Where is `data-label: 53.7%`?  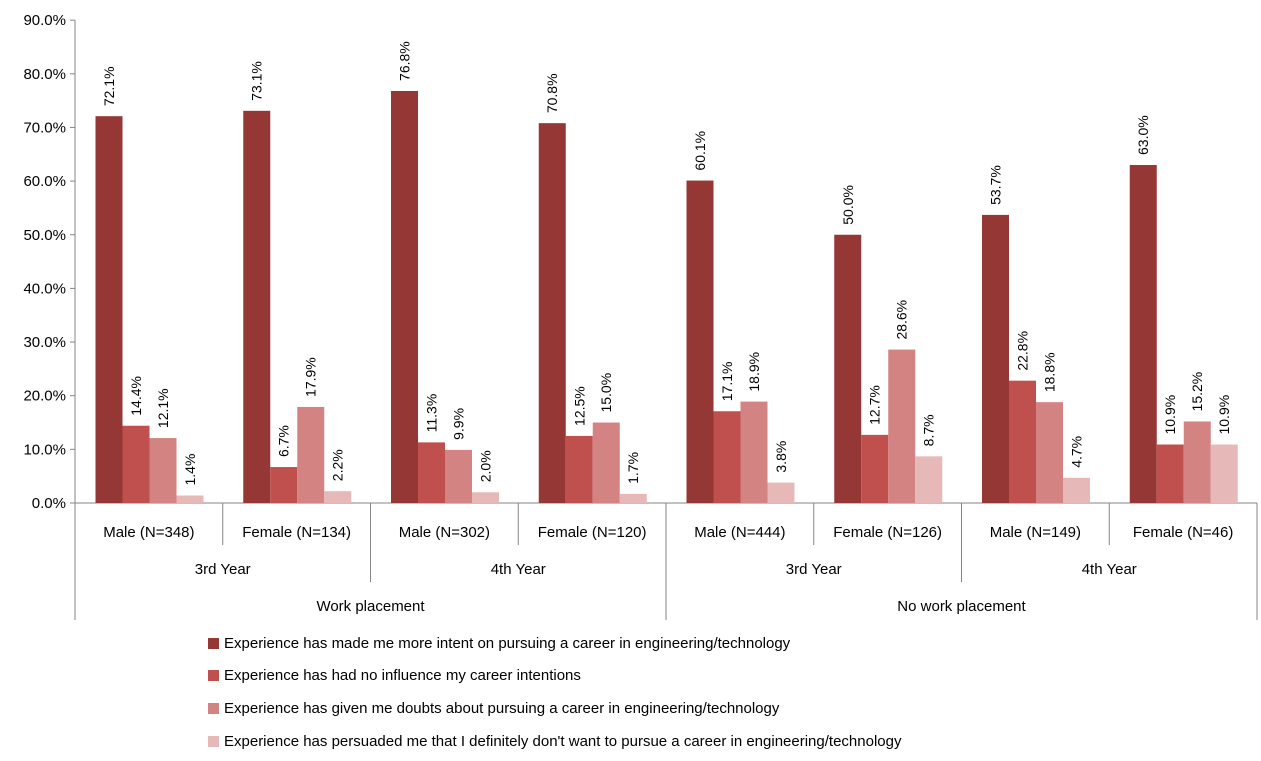 data-label: 53.7% is located at coordinates (996, 185).